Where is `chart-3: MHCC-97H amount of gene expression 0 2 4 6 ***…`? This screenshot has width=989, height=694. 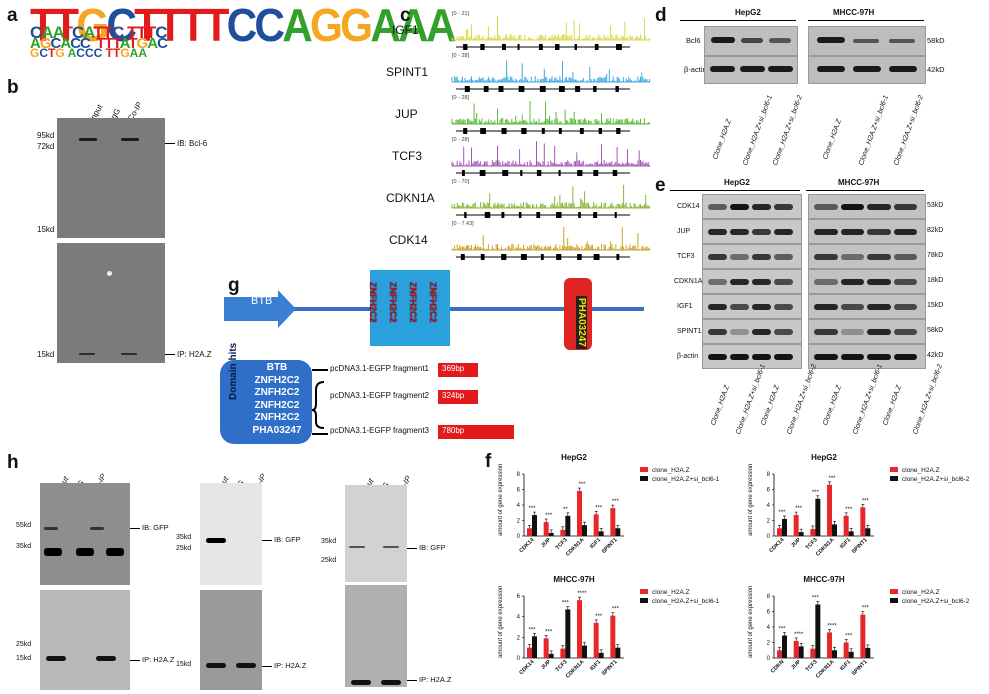 chart-3: MHCC-97H amount of gene expression 0 2 4 6 ***… is located at coordinates (609, 627).